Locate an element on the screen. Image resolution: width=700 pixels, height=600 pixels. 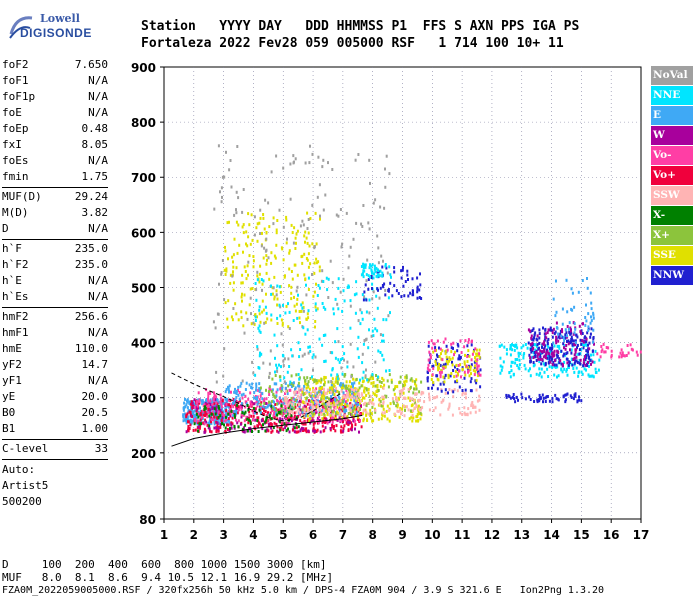
param-label: fmin is located at coordinates (15, 176).